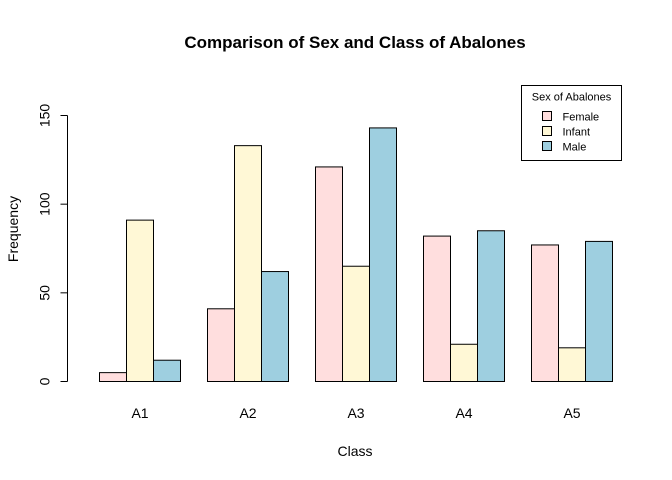 The height and width of the screenshot is (480, 672). What do you see at coordinates (275, 327) in the screenshot?
I see `bar-a2-male` at bounding box center [275, 327].